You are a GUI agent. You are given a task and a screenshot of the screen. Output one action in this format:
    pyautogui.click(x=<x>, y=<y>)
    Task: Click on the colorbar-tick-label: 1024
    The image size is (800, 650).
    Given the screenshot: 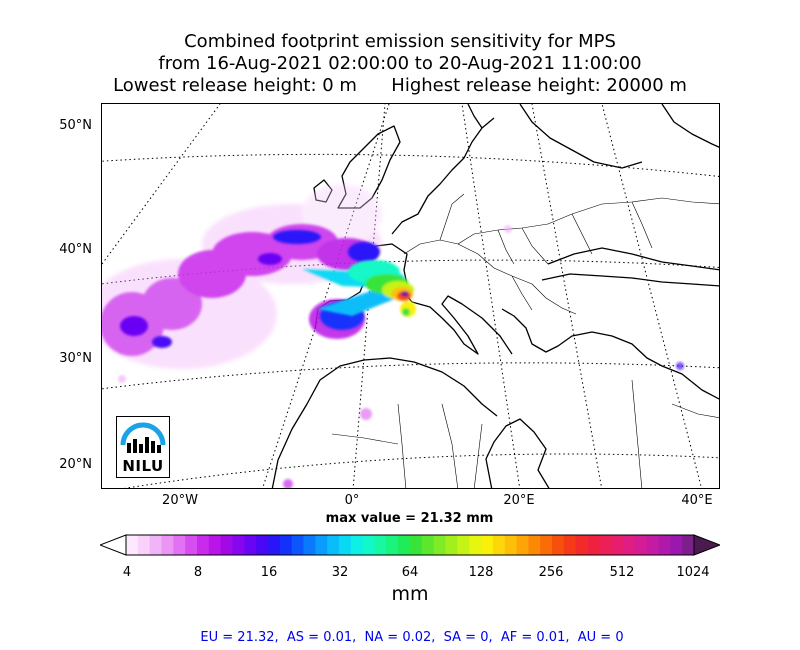 What is the action you would take?
    pyautogui.click(x=693, y=572)
    